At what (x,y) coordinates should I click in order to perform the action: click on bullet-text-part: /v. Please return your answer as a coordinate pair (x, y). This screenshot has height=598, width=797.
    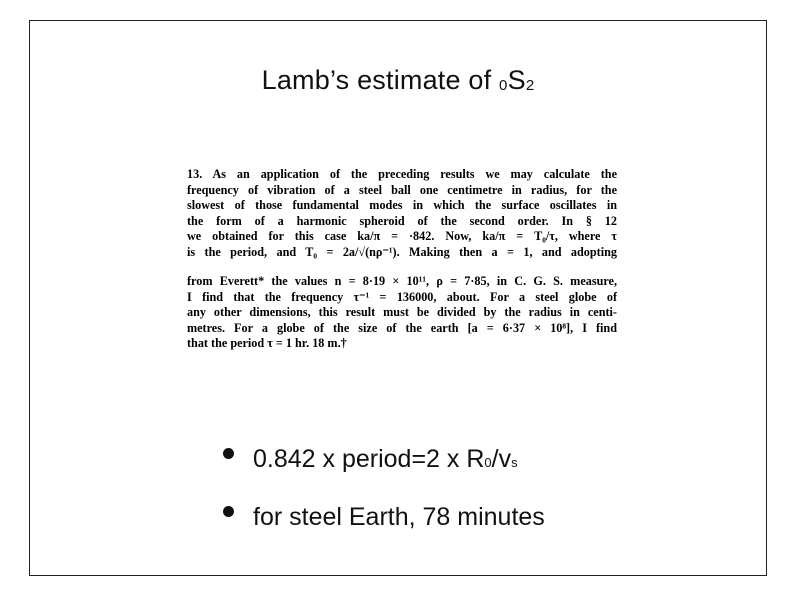
    Looking at the image, I should click on (501, 459).